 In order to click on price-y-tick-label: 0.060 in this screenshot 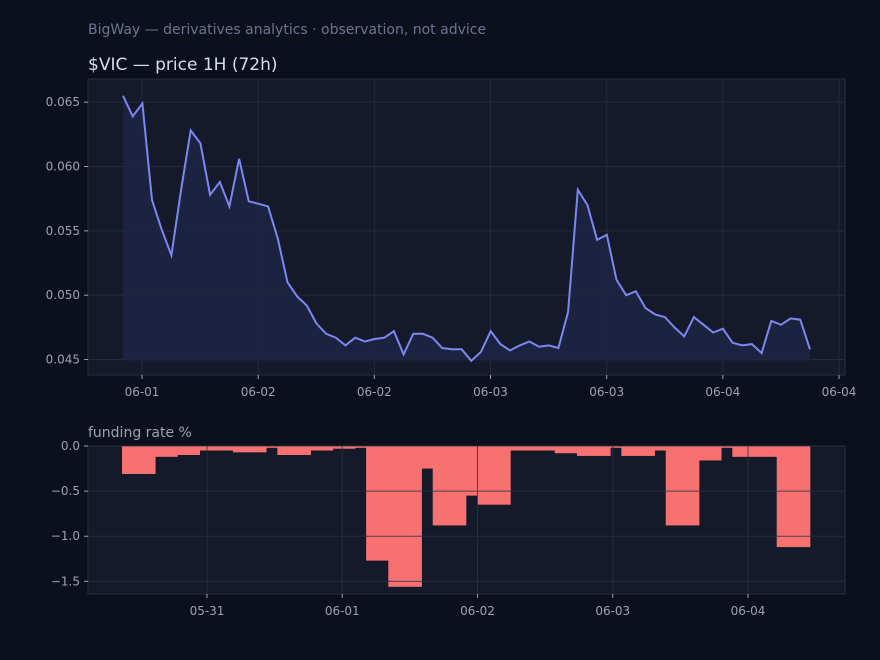, I will do `click(63, 167)`.